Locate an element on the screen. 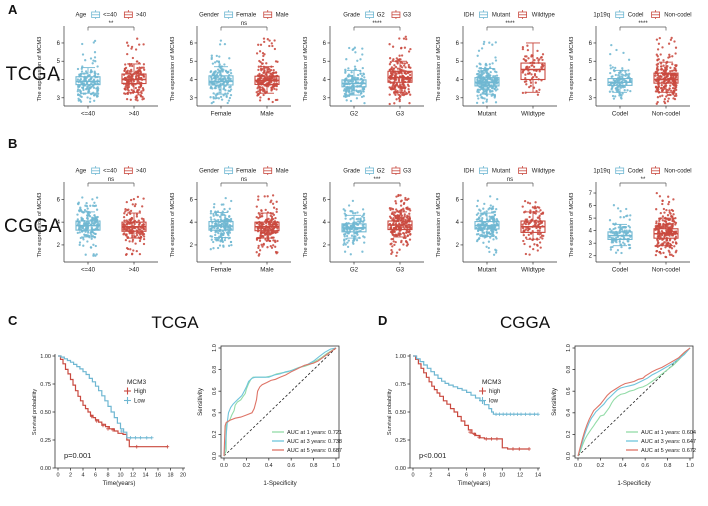  x-tick-label: G2 is located at coordinates (354, 270).